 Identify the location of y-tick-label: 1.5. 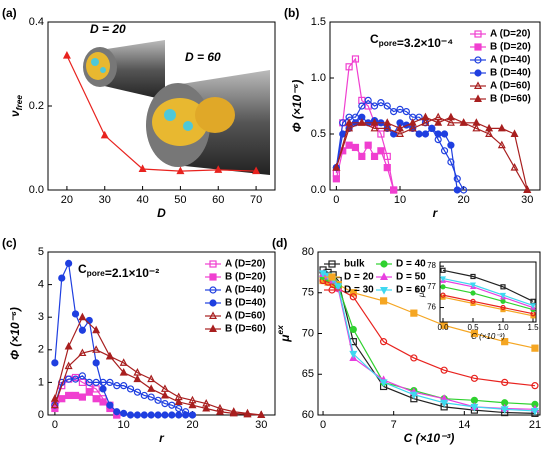
(318, 22).